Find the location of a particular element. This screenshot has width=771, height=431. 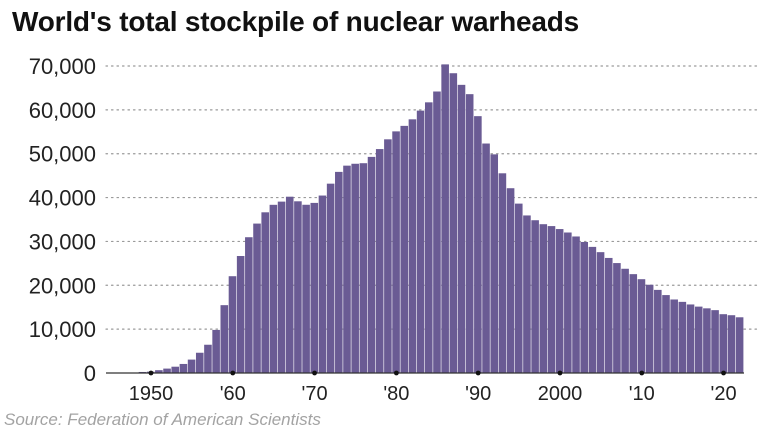

x-tick-label: '80 is located at coordinates (396, 394).